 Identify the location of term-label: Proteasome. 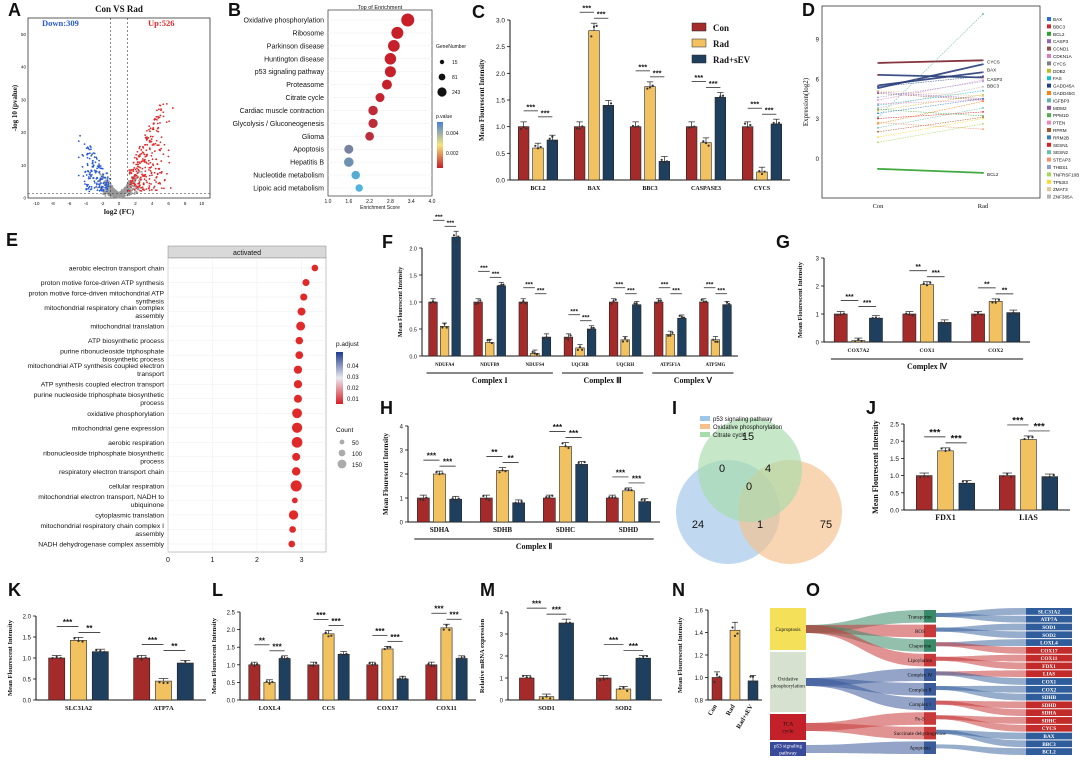
(305, 85).